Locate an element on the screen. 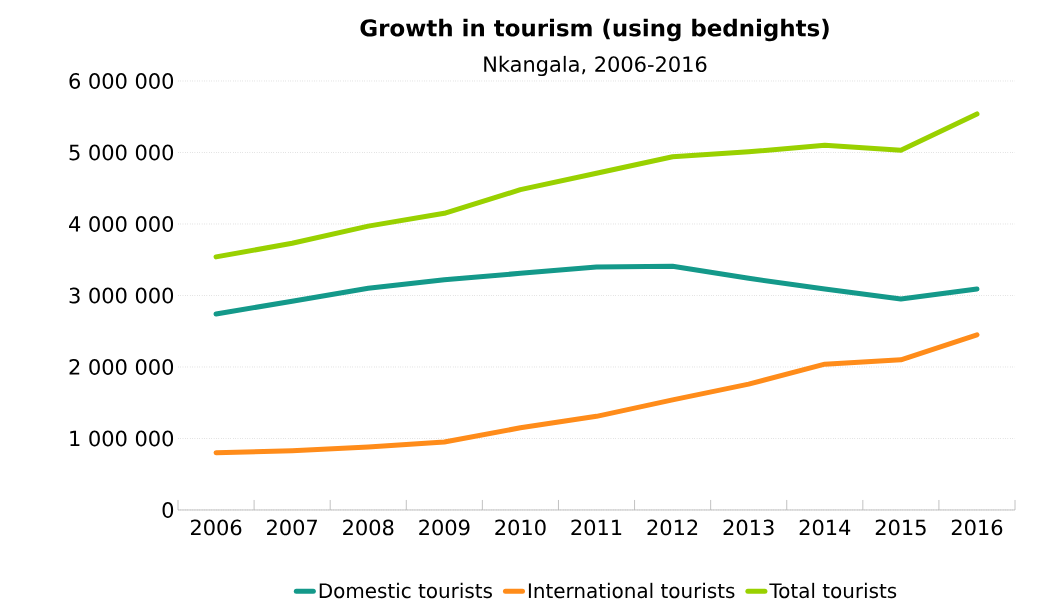  x-tick-label: 2010 is located at coordinates (520, 527).